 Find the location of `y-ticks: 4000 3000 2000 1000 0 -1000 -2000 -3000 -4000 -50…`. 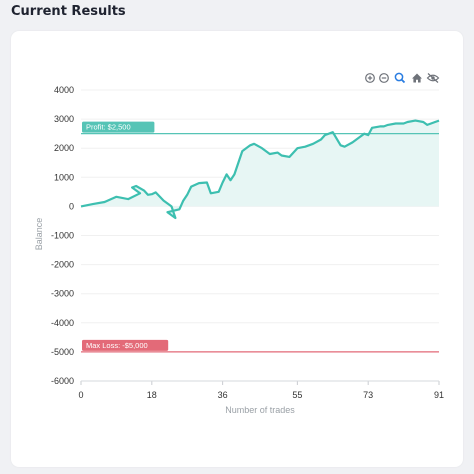

y-ticks: 4000 3000 2000 1000 0 -1000 -2000 -3000 -4000 -50… is located at coordinates (62, 235).